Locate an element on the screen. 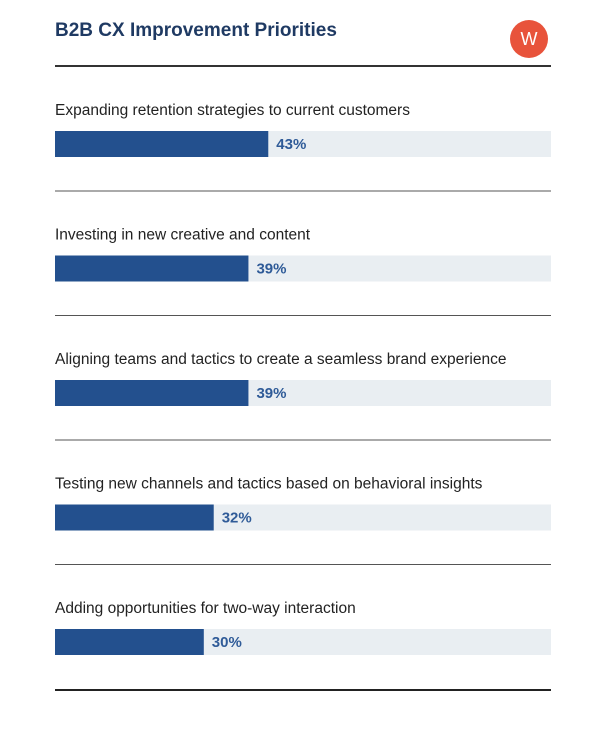 This screenshot has height=730, width=600. logo-circle is located at coordinates (529, 39).